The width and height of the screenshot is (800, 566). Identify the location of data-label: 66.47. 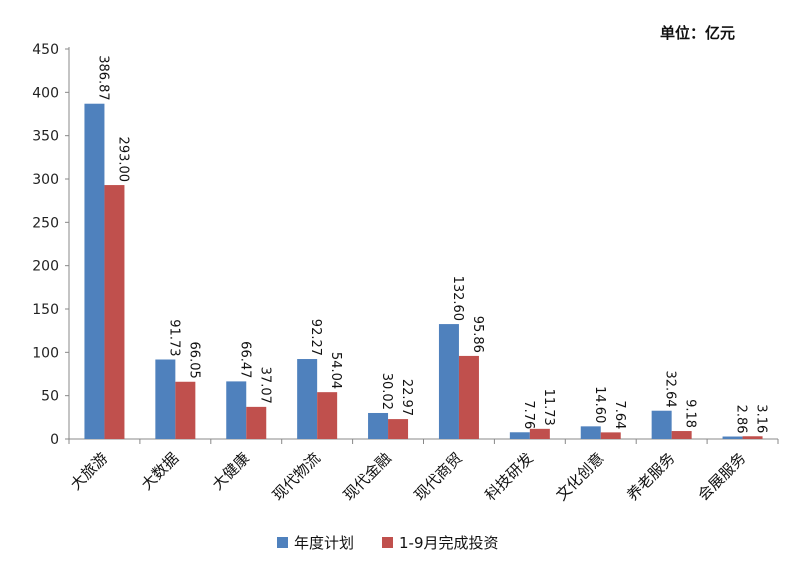
(244, 359).